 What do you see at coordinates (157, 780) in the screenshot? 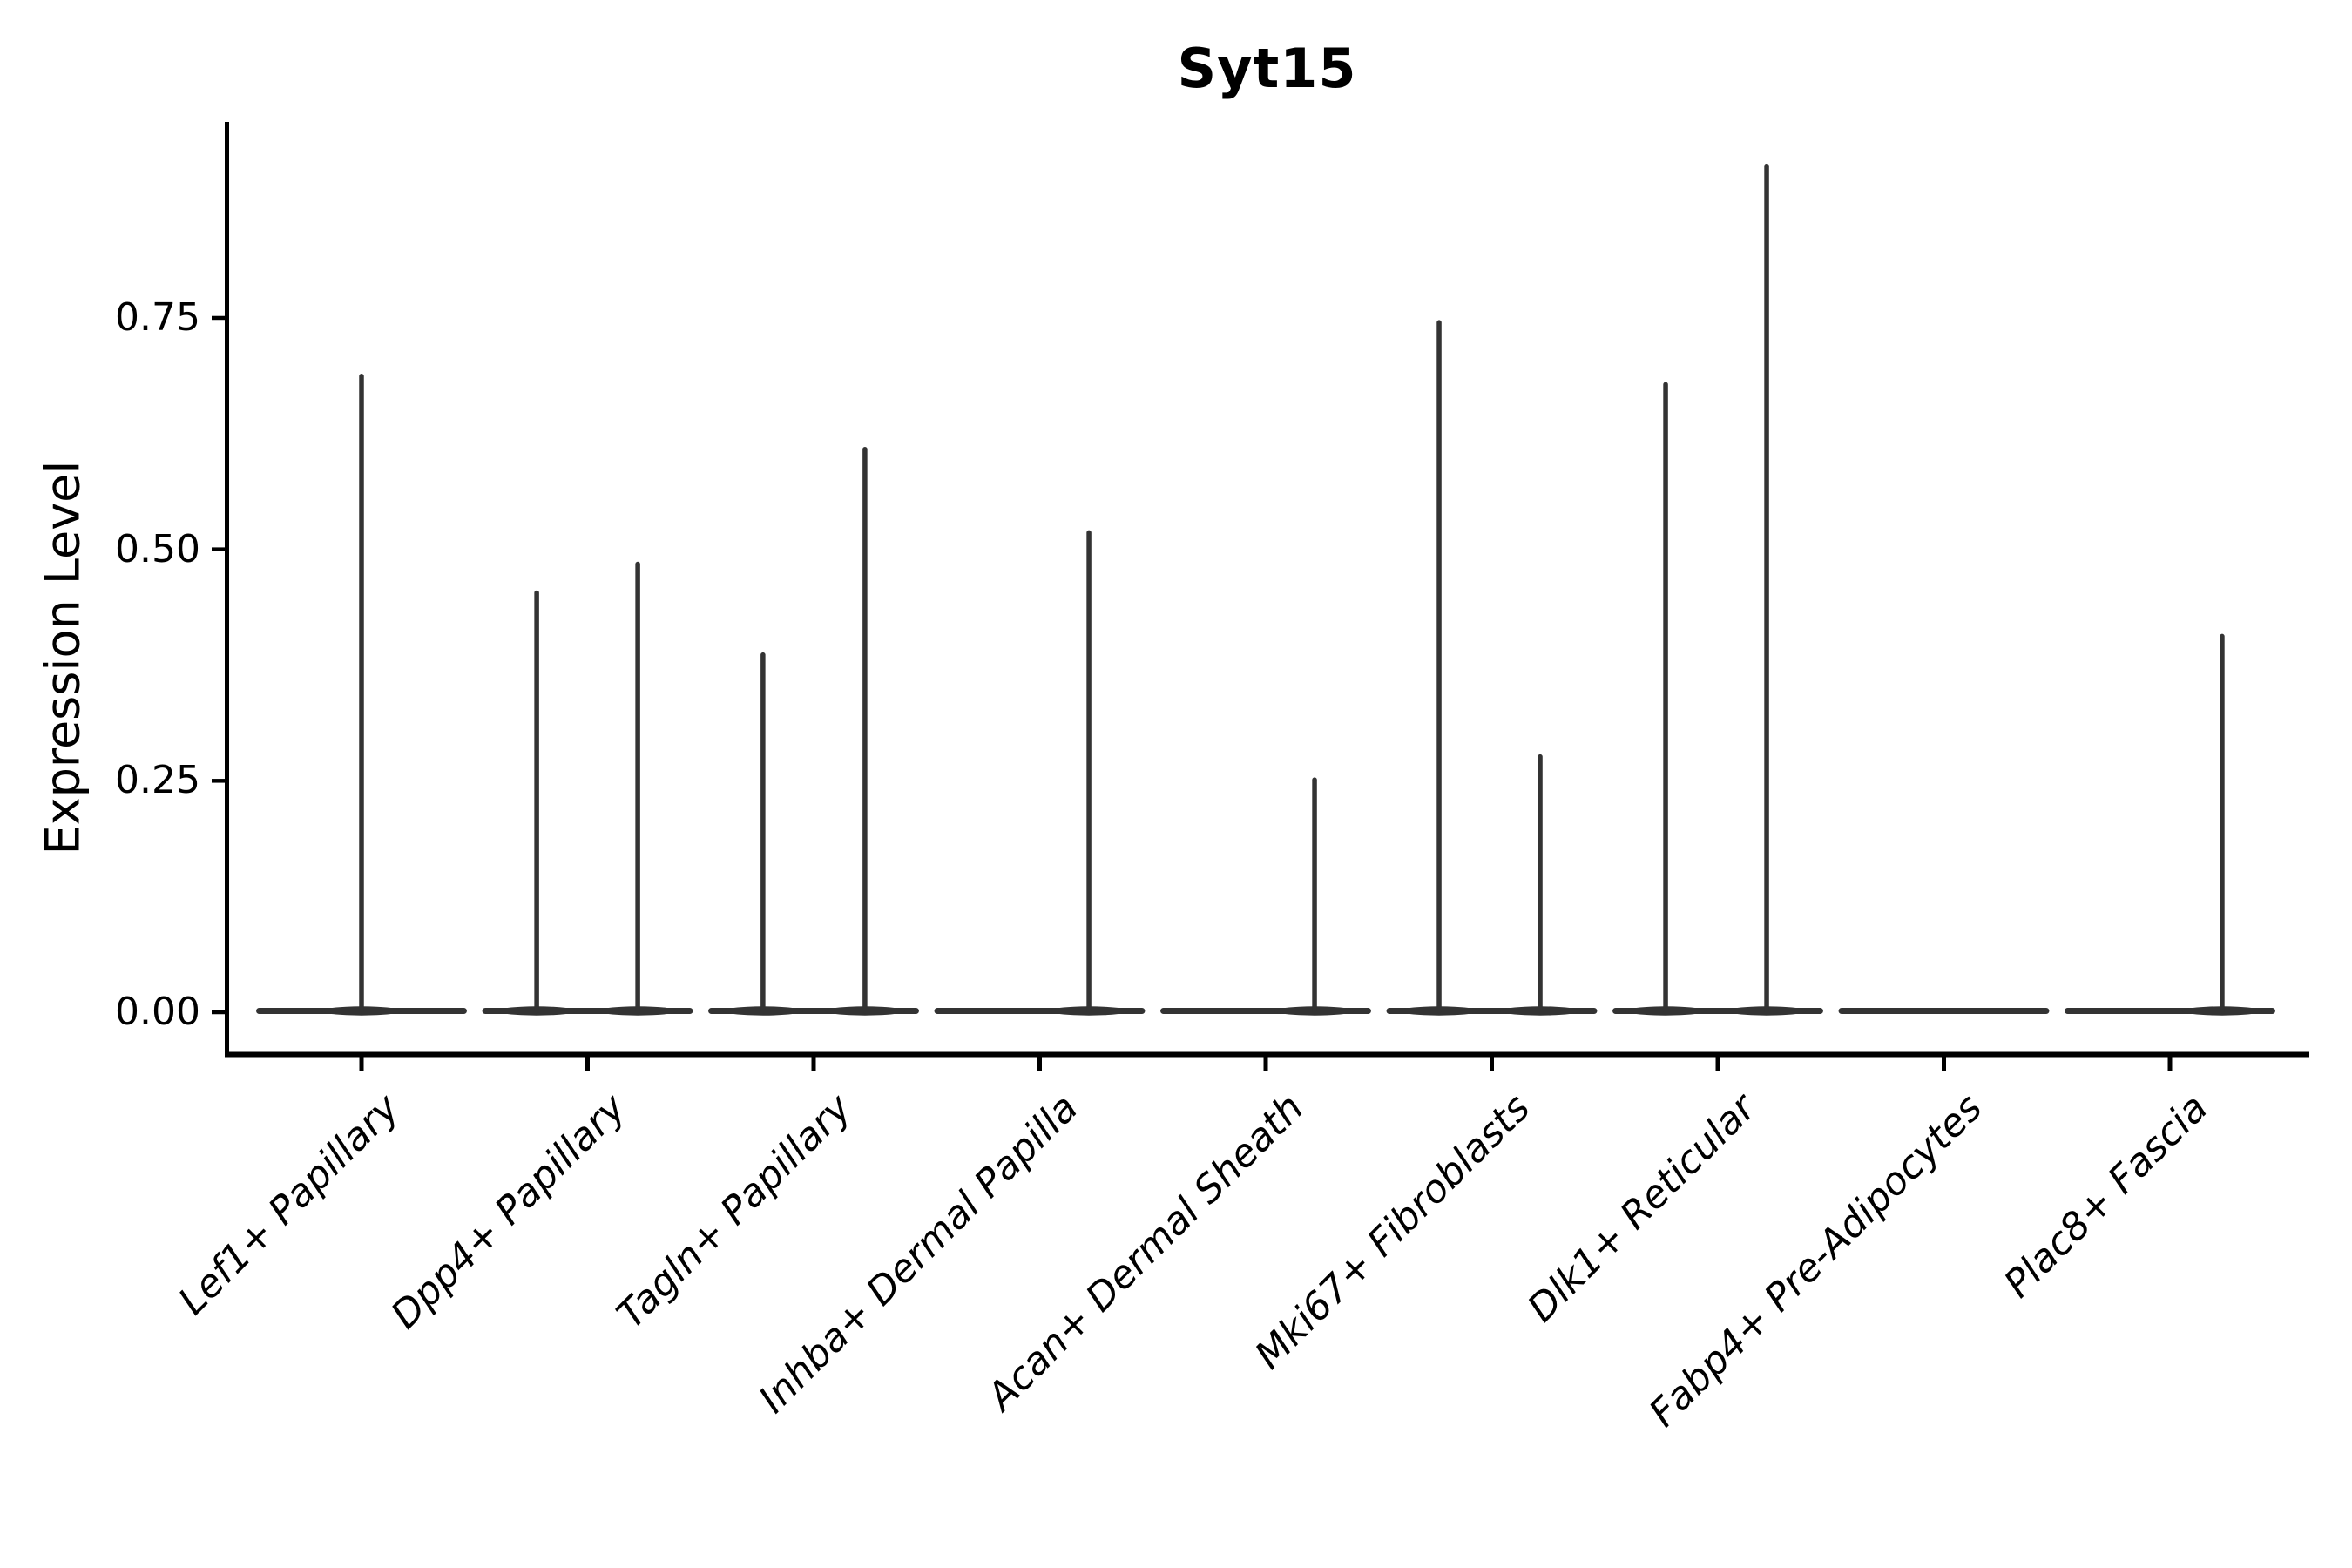
I see `y-tick-label-1: 0.25` at bounding box center [157, 780].